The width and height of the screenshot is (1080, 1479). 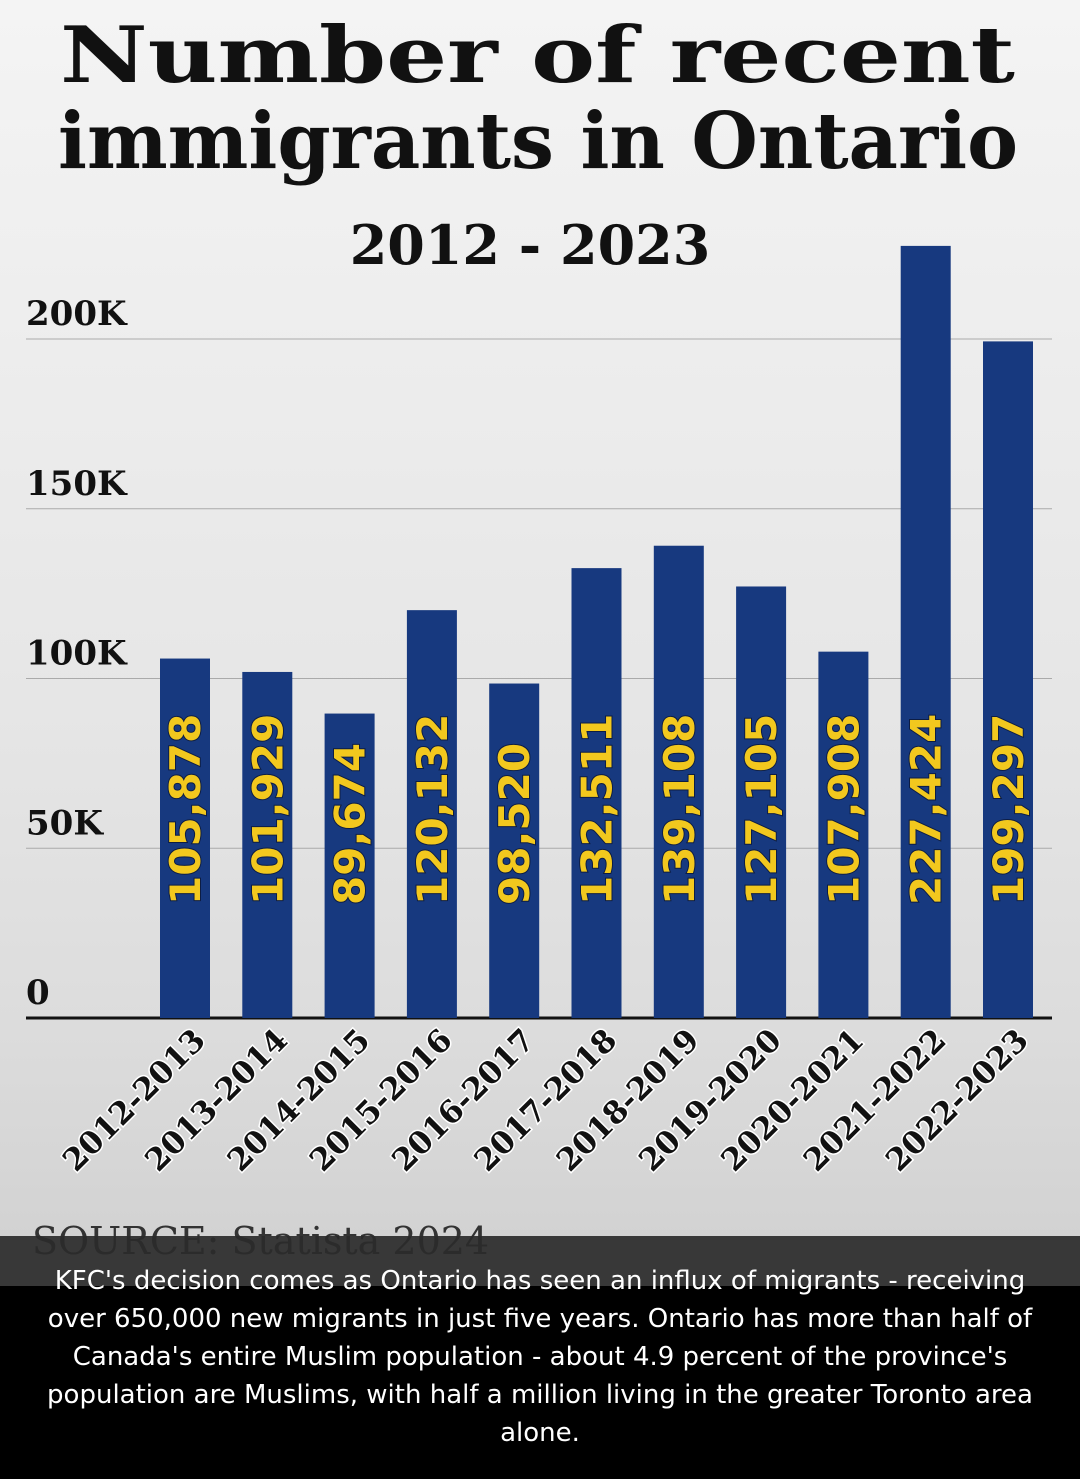 I want to click on caption-background, so click(x=540, y=1382).